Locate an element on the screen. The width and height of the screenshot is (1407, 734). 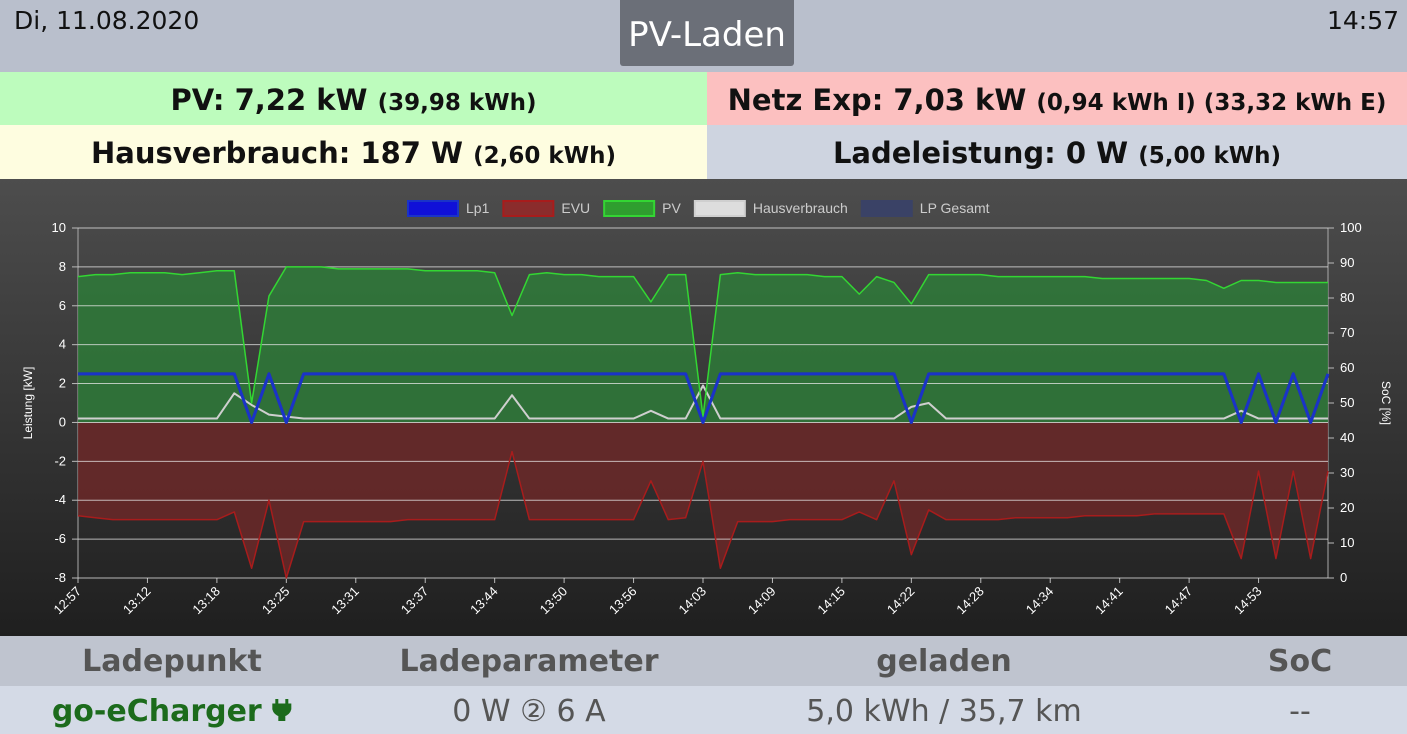
y2-tick-label: 30 is located at coordinates (1347, 472).